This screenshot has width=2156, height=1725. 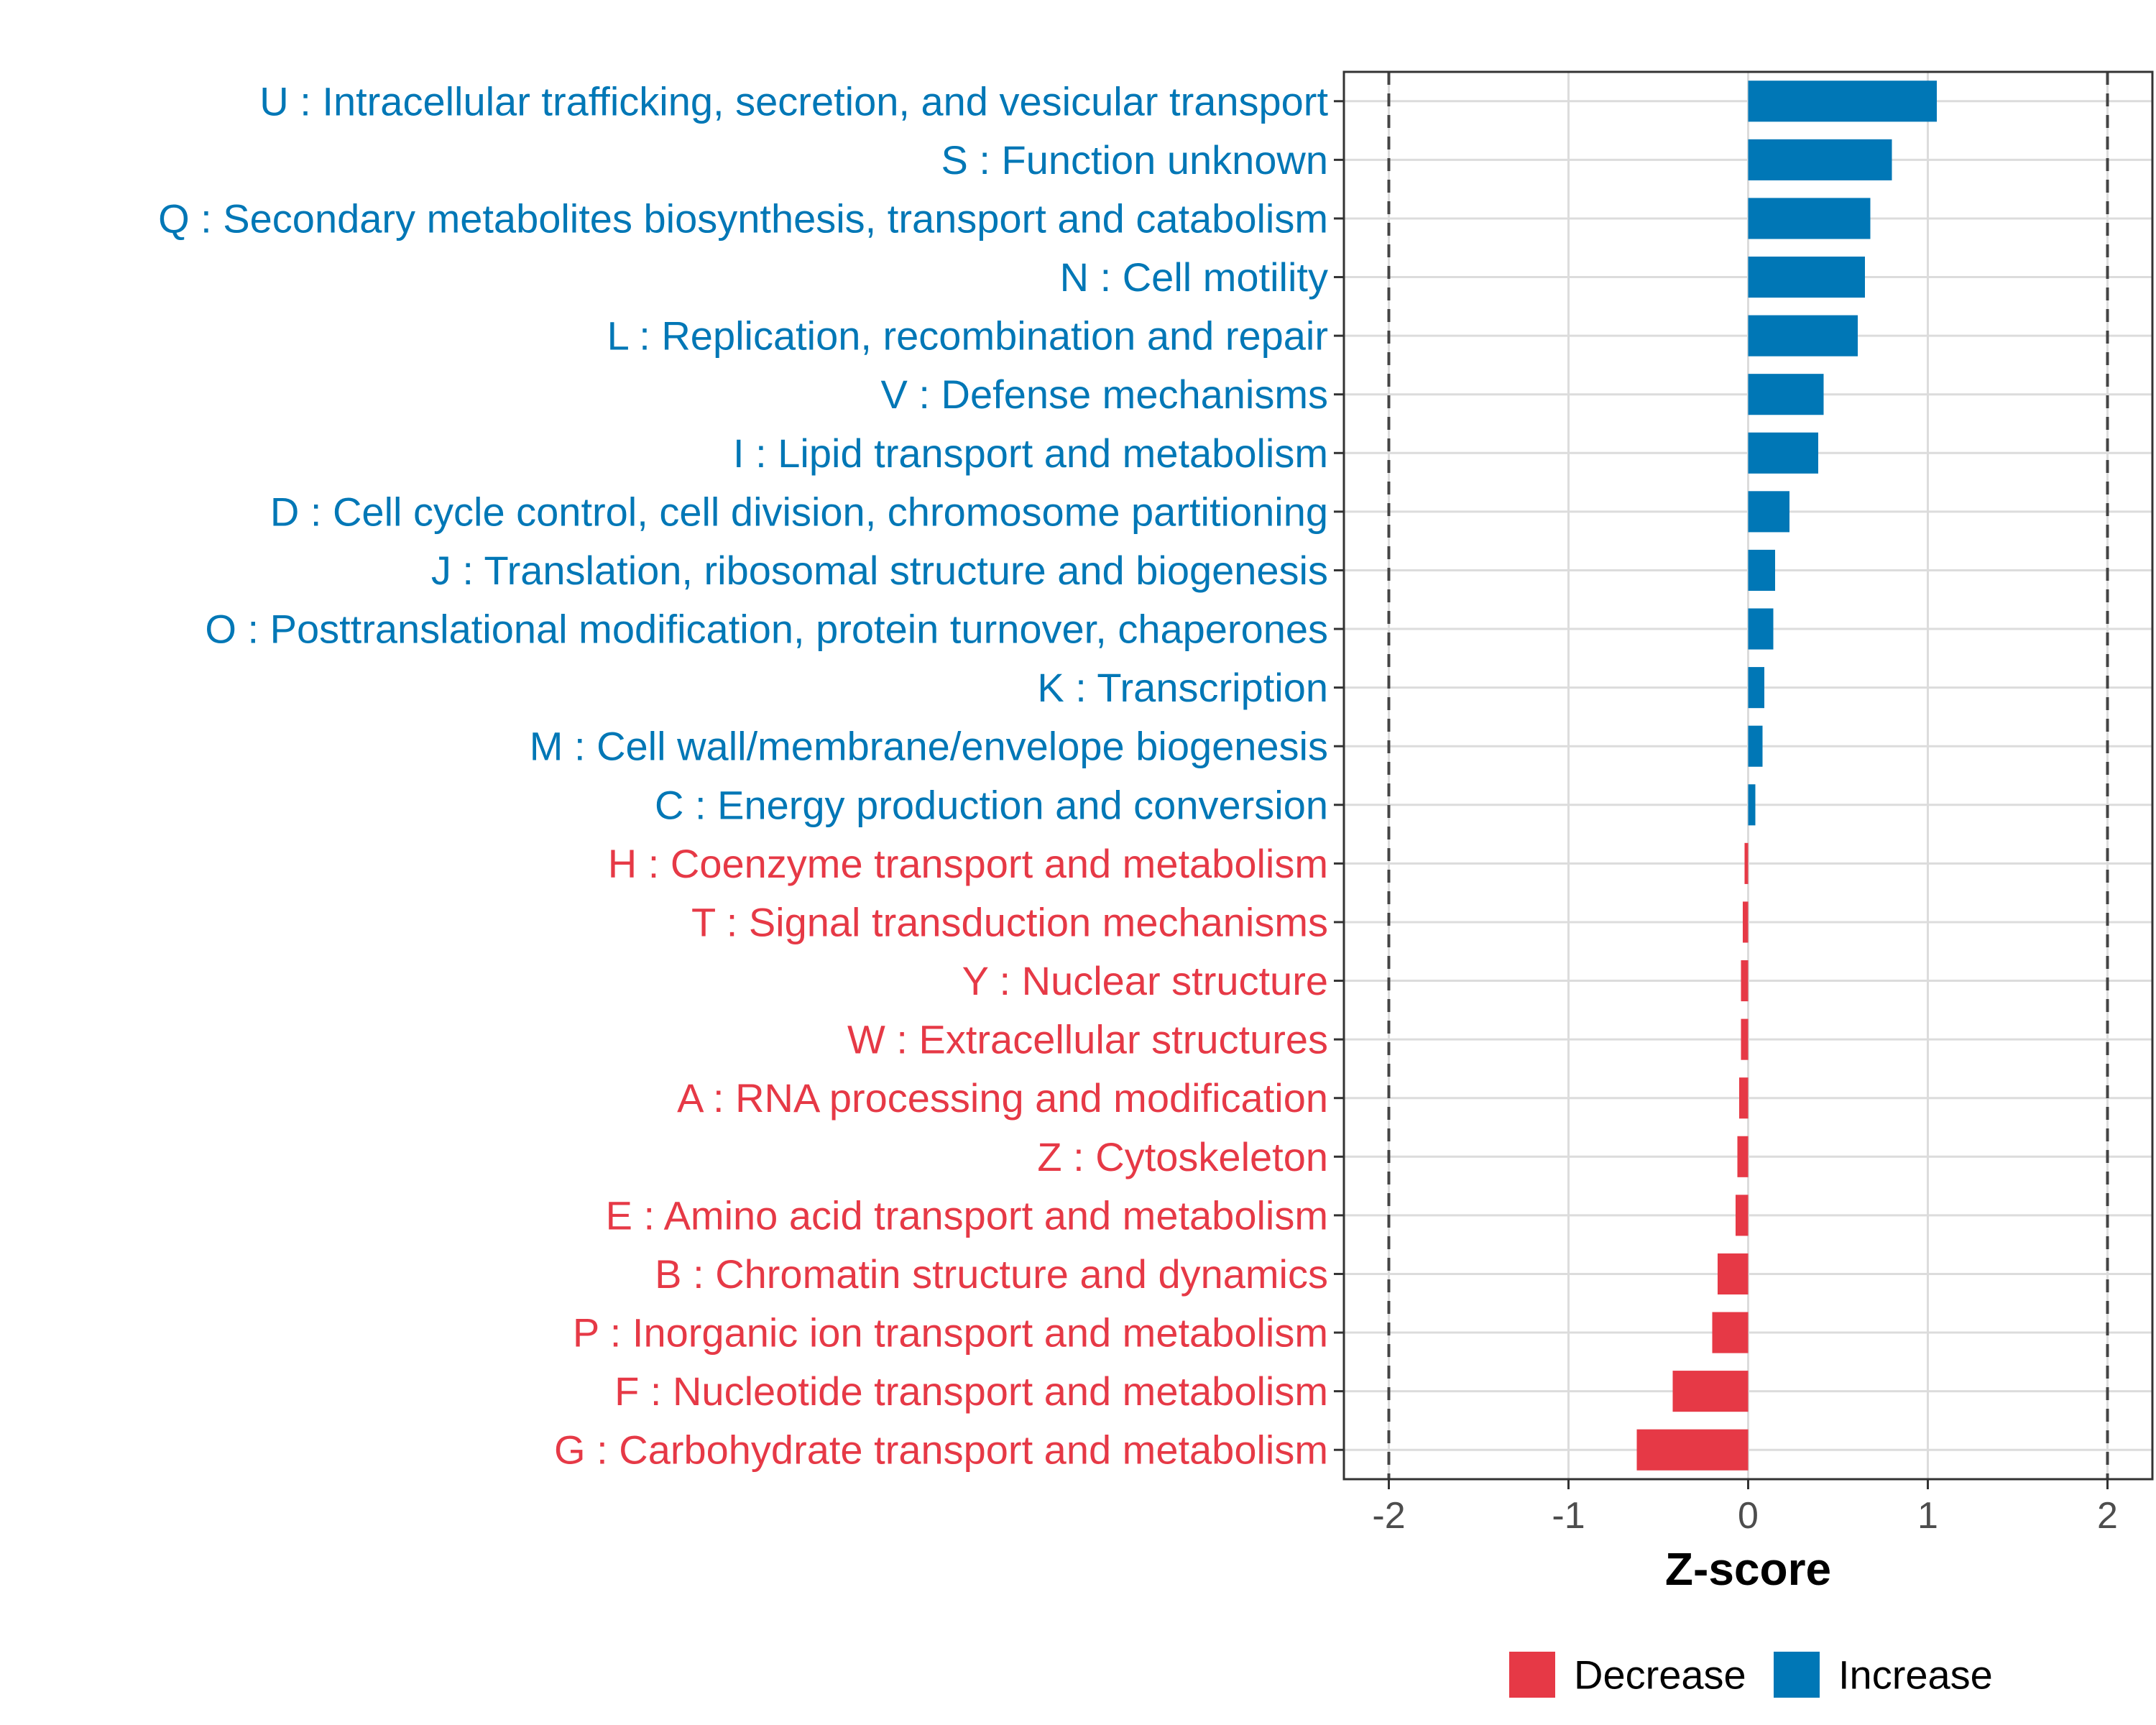 What do you see at coordinates (1145, 980) in the screenshot?
I see `category-label: Y : Nuclear structure` at bounding box center [1145, 980].